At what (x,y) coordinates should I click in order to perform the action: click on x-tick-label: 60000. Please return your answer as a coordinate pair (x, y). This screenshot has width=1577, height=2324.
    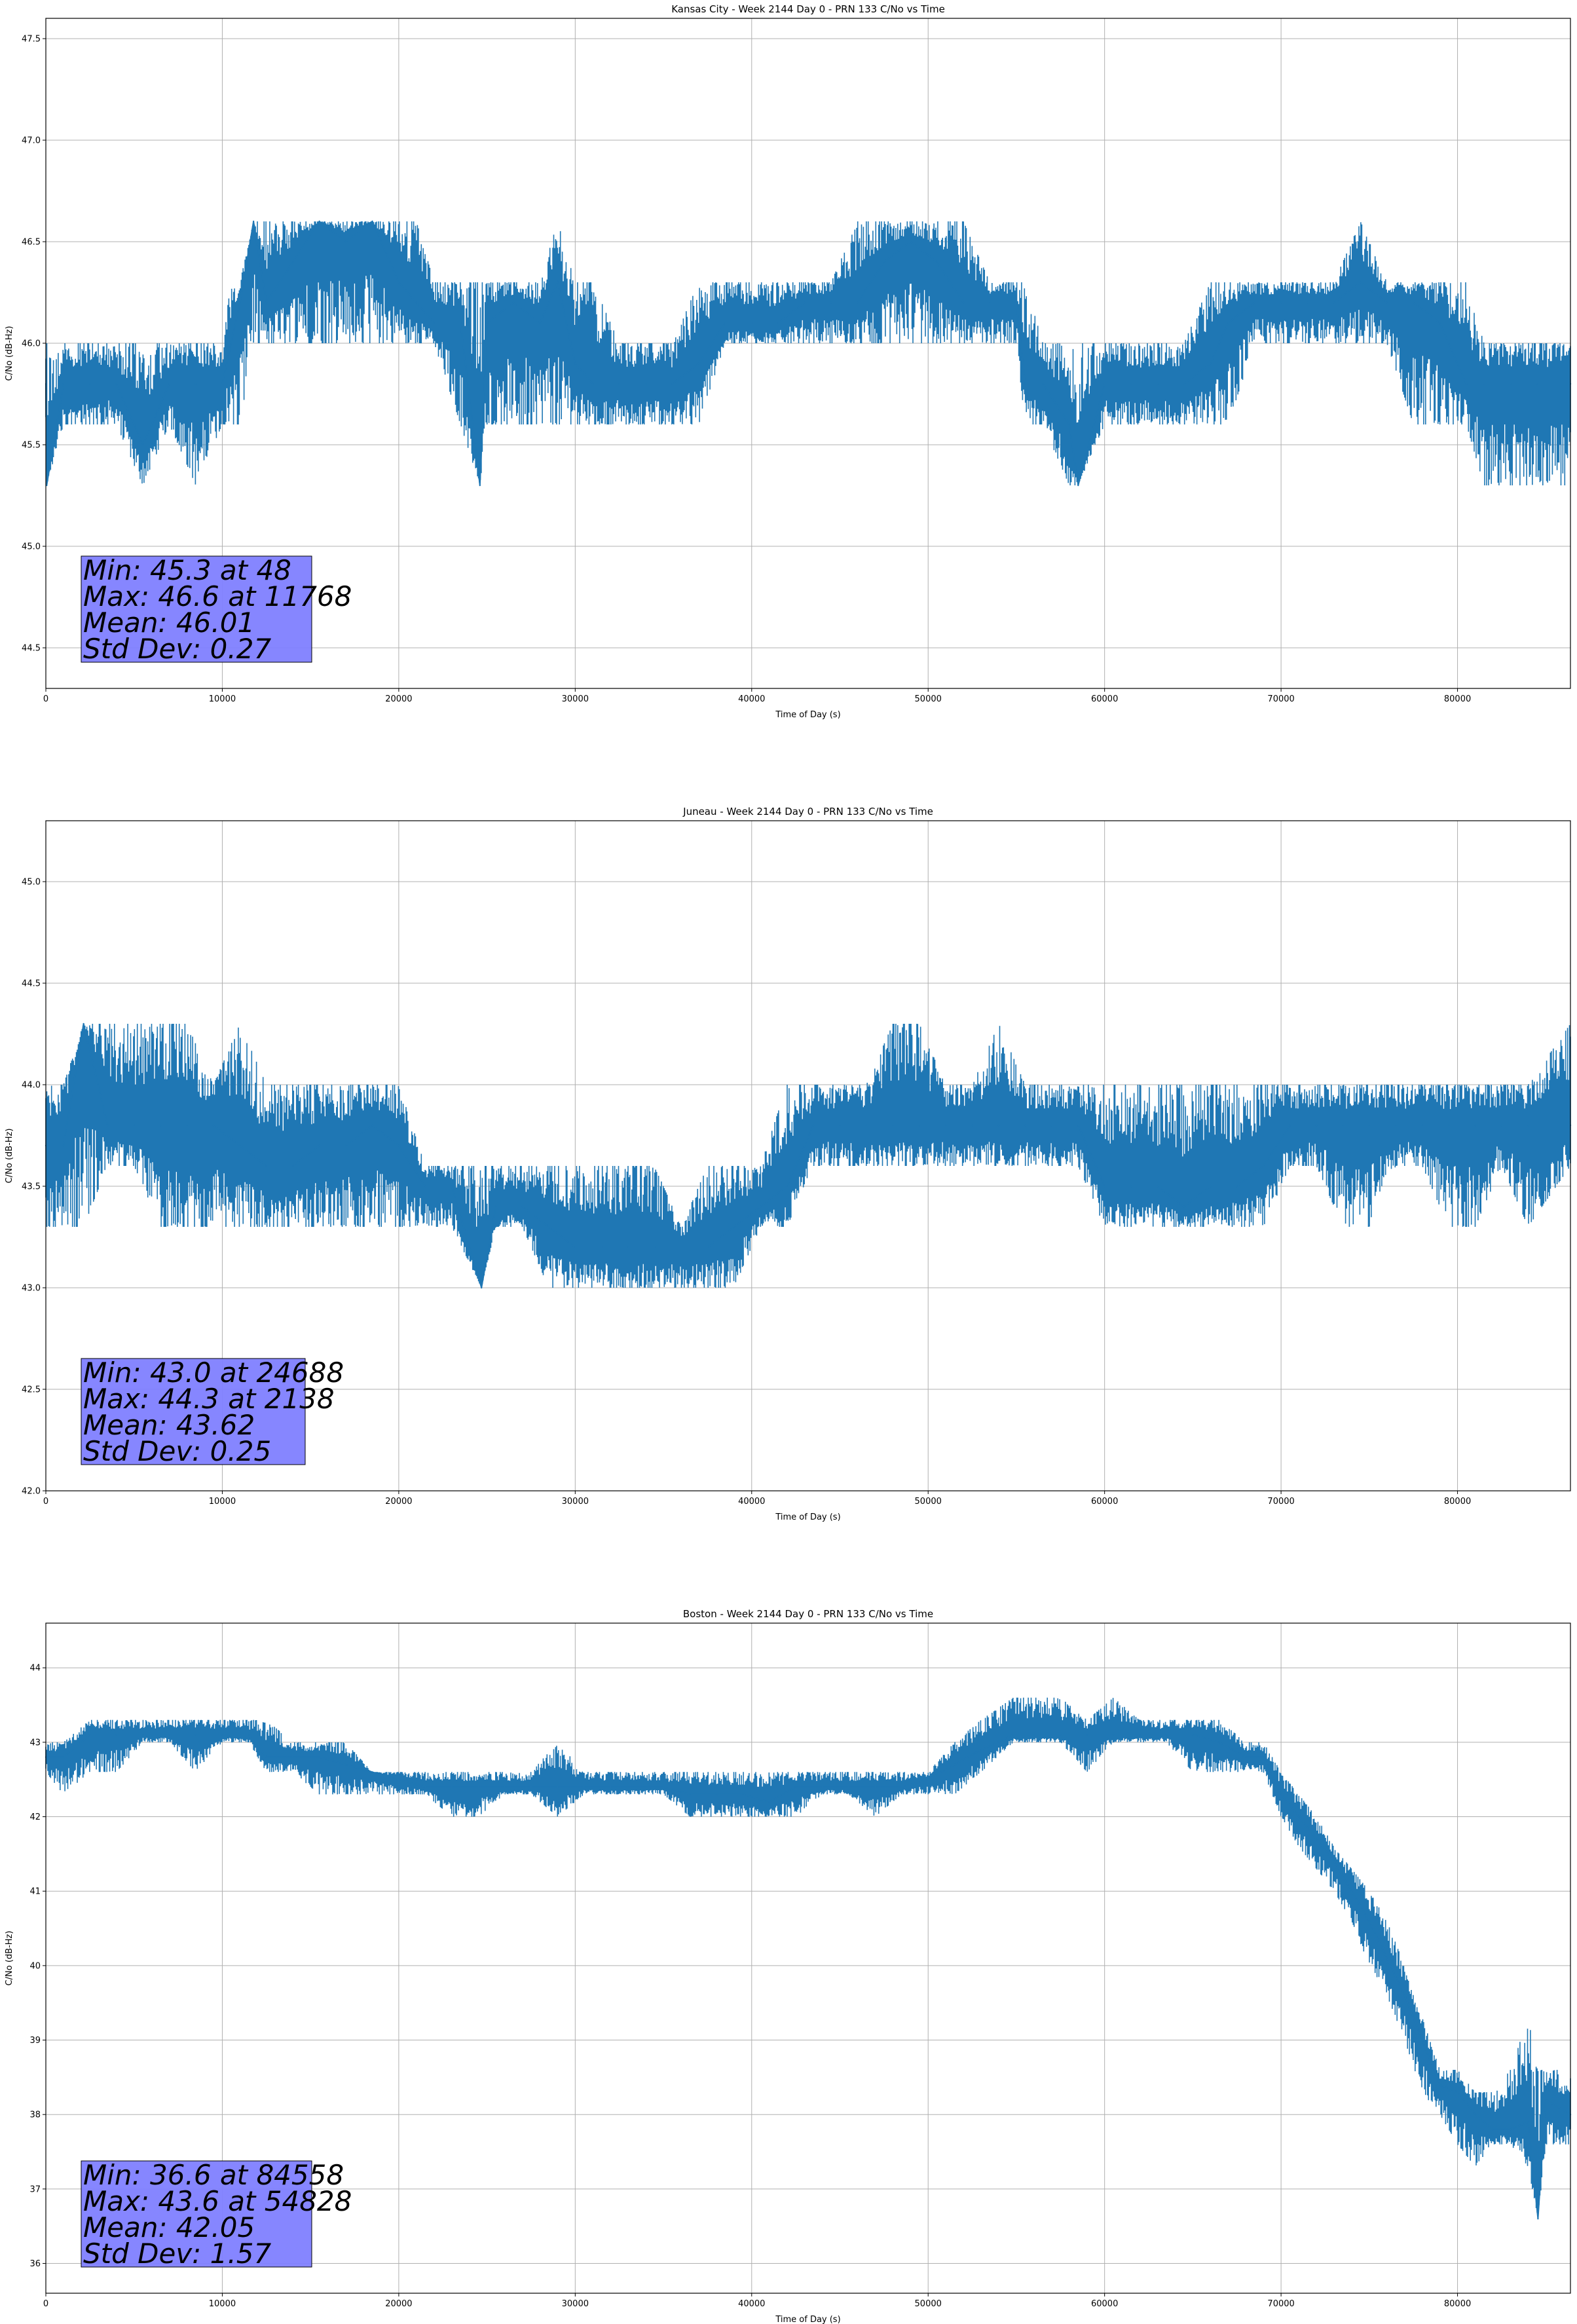
    Looking at the image, I should click on (1104, 1502).